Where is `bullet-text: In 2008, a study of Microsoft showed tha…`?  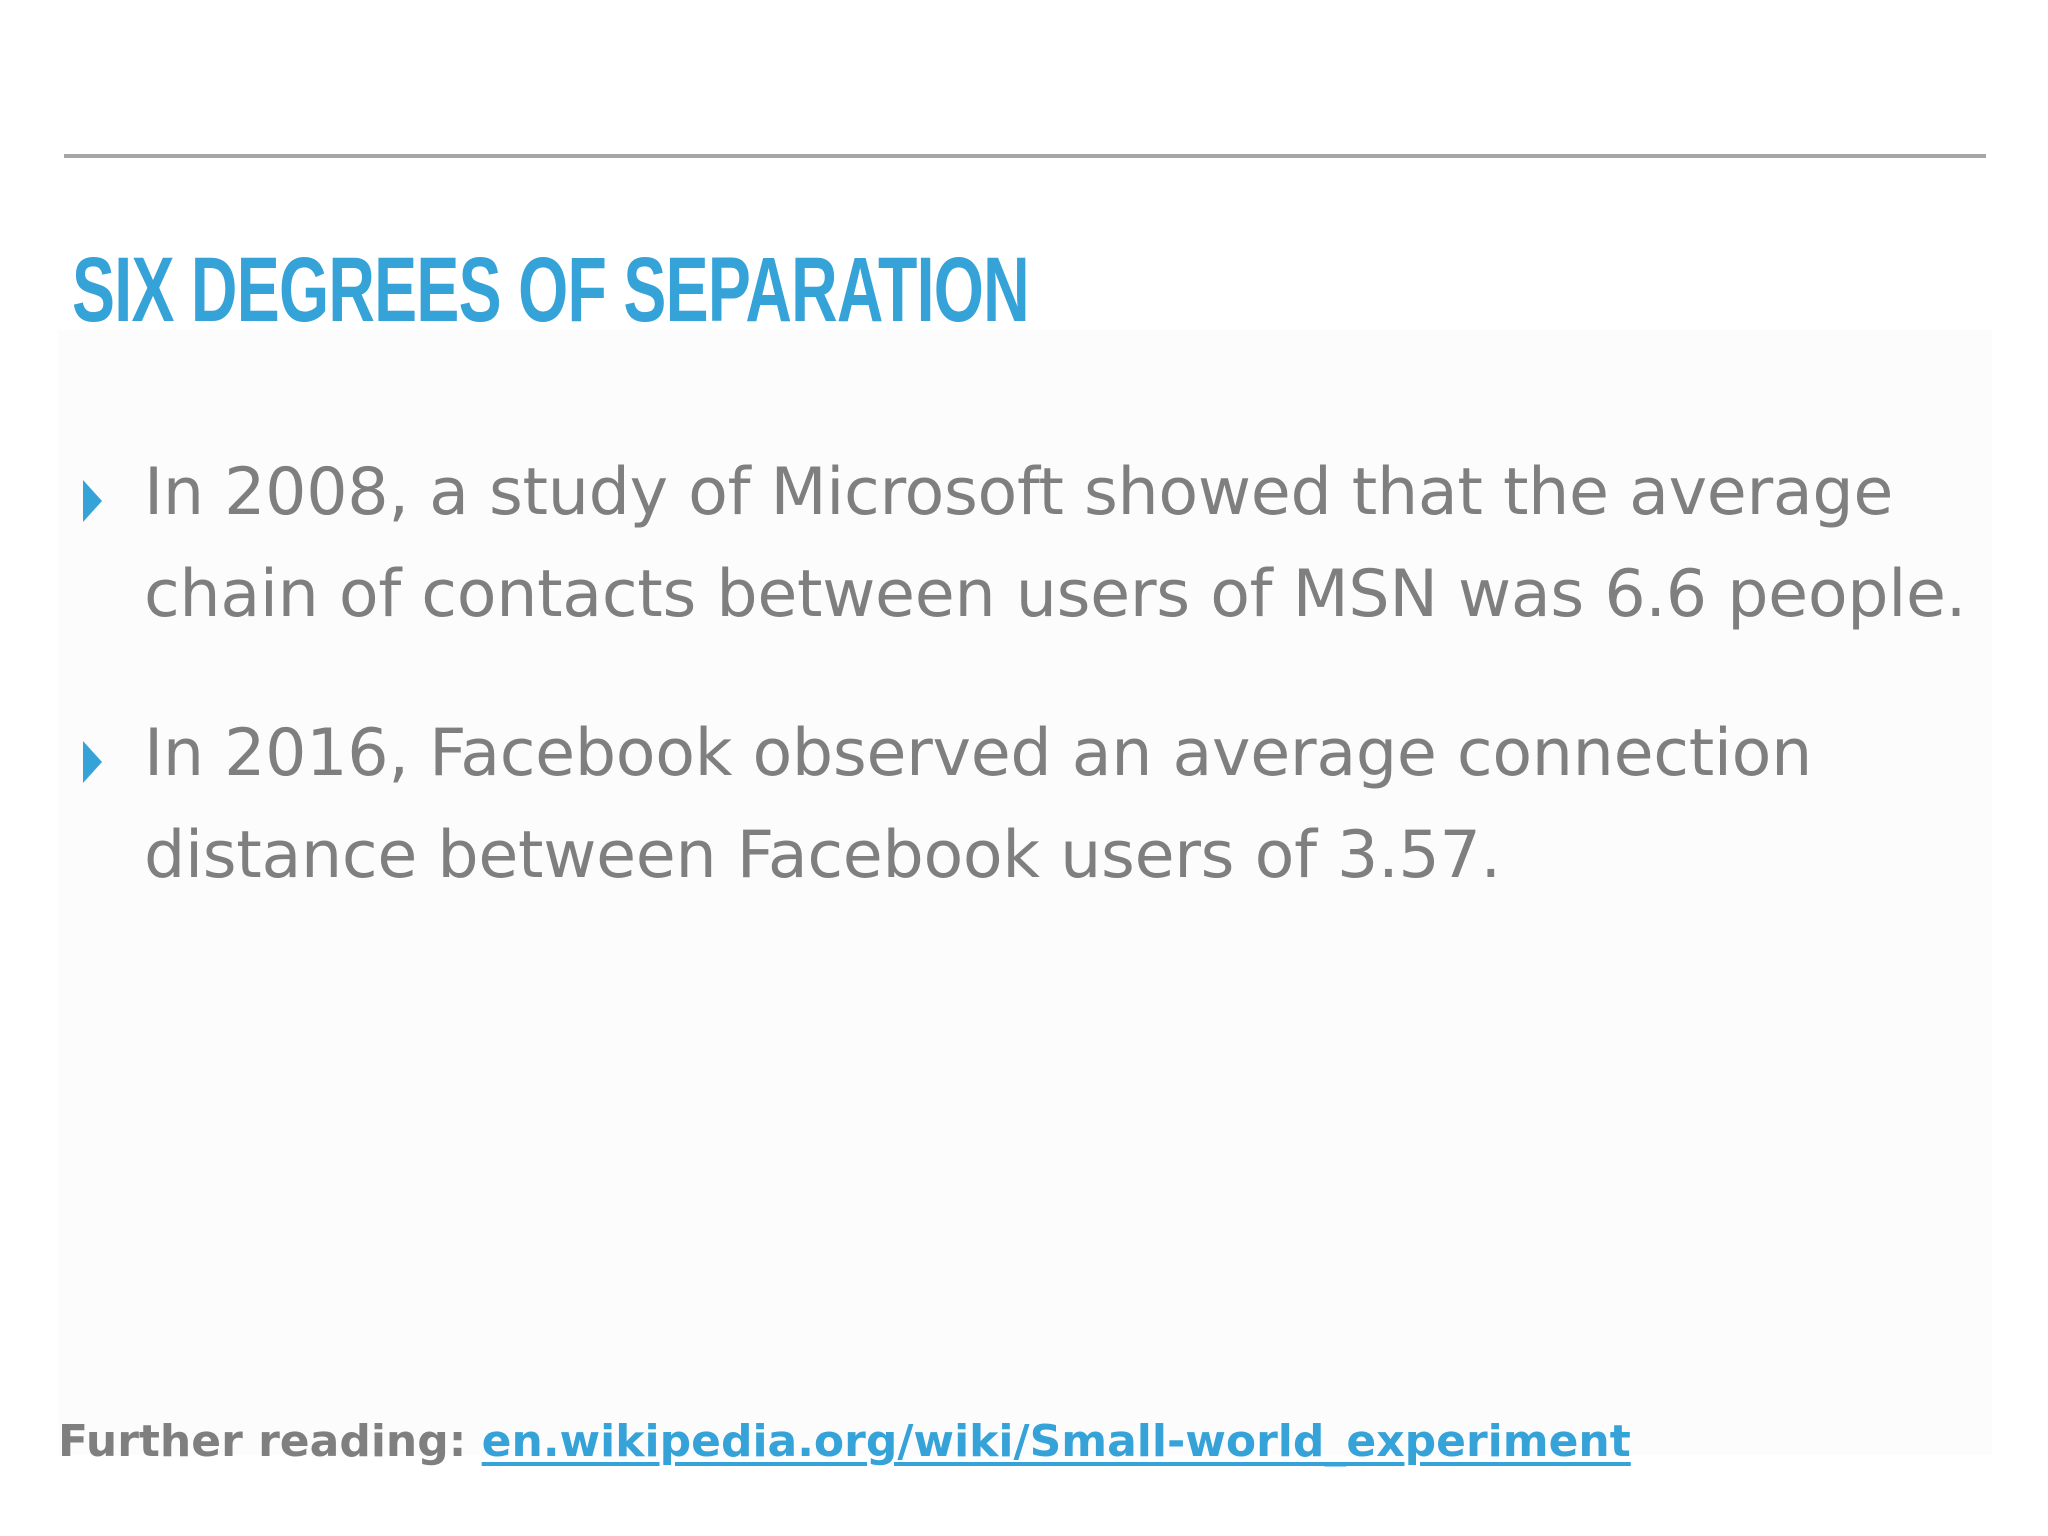 bullet-text: In 2008, a study of Microsoft showed tha… is located at coordinates (1055, 543).